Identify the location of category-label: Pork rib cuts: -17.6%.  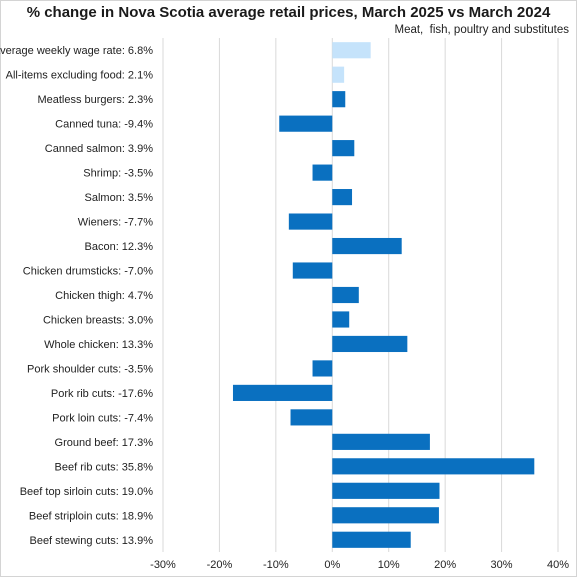
(102, 394).